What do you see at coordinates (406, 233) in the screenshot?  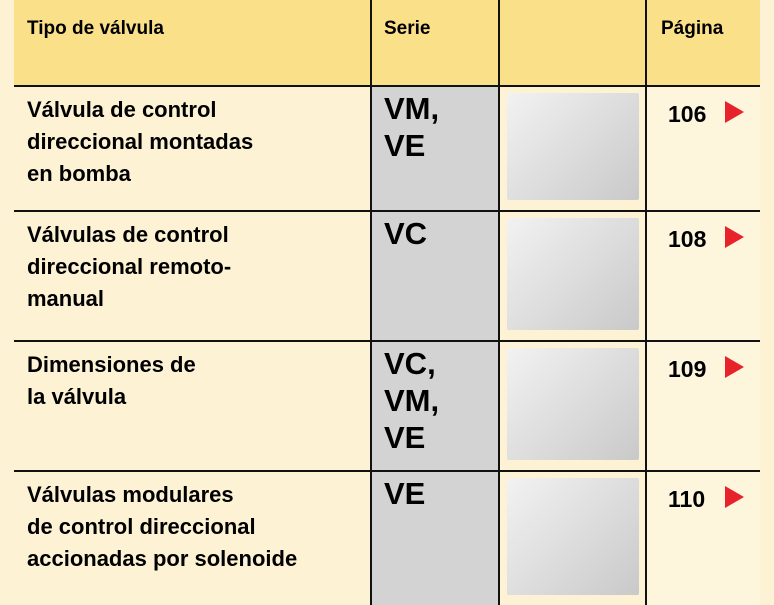 I see `series: VC` at bounding box center [406, 233].